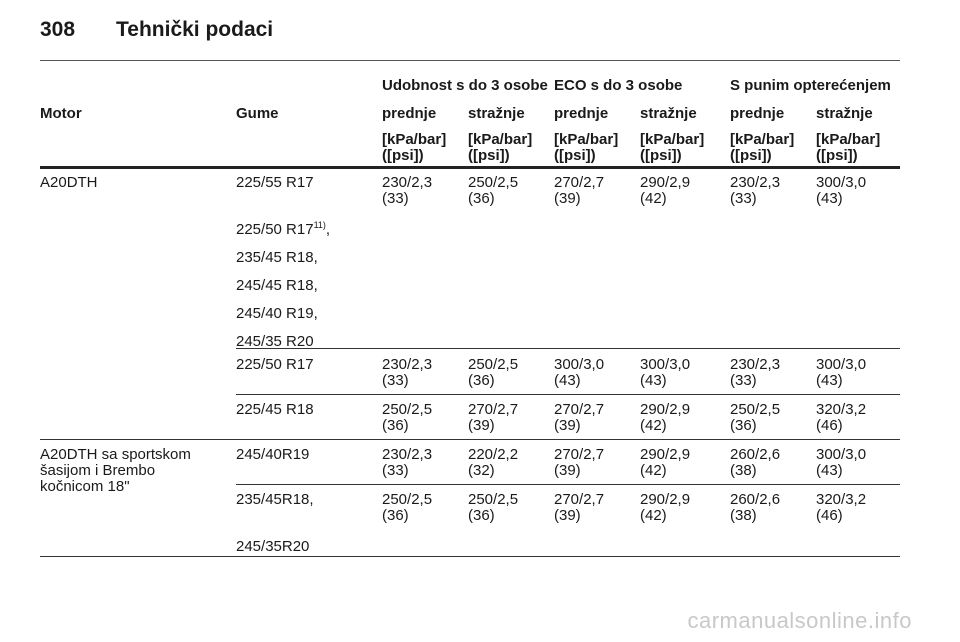 The image size is (960, 642). Describe the element at coordinates (273, 546) in the screenshot. I see `tire-size: 245/35R20` at that location.